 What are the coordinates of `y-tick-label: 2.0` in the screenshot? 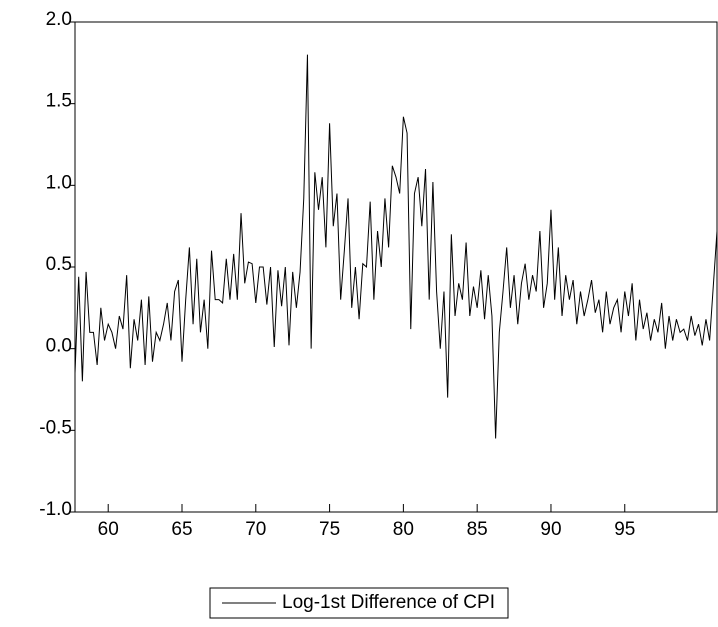 It's located at (59, 19).